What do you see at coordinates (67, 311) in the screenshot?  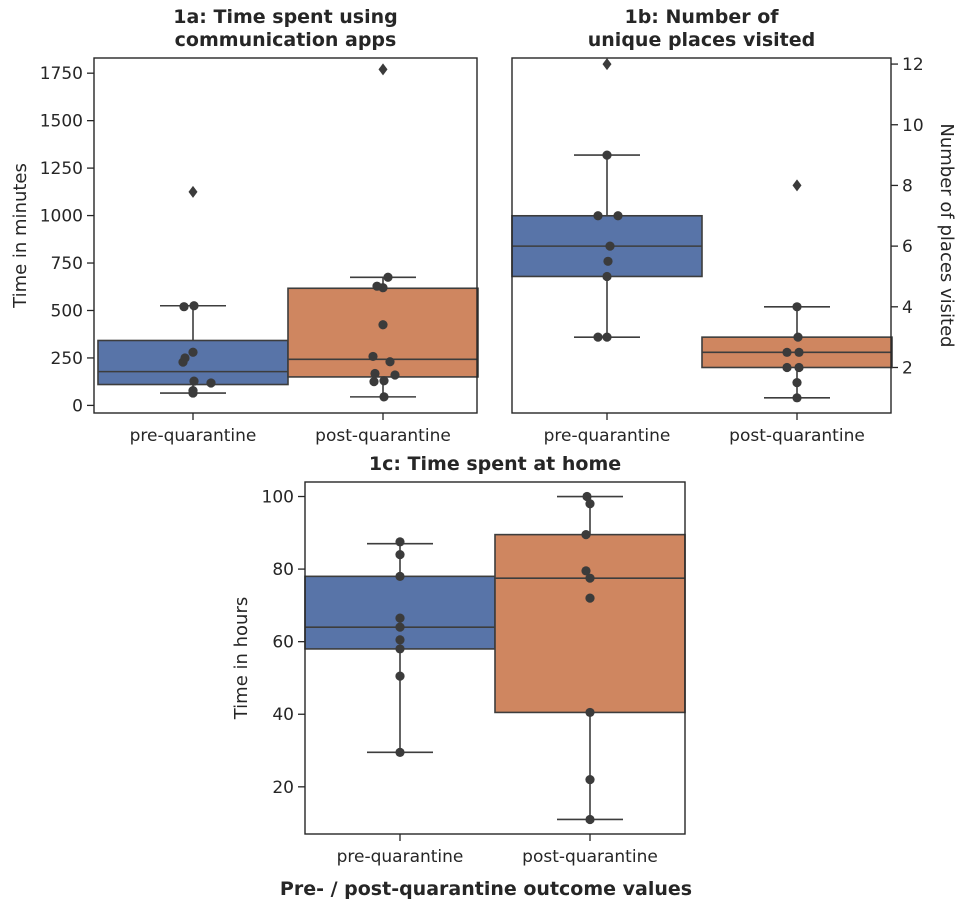 I see `y-tick-label: 500` at bounding box center [67, 311].